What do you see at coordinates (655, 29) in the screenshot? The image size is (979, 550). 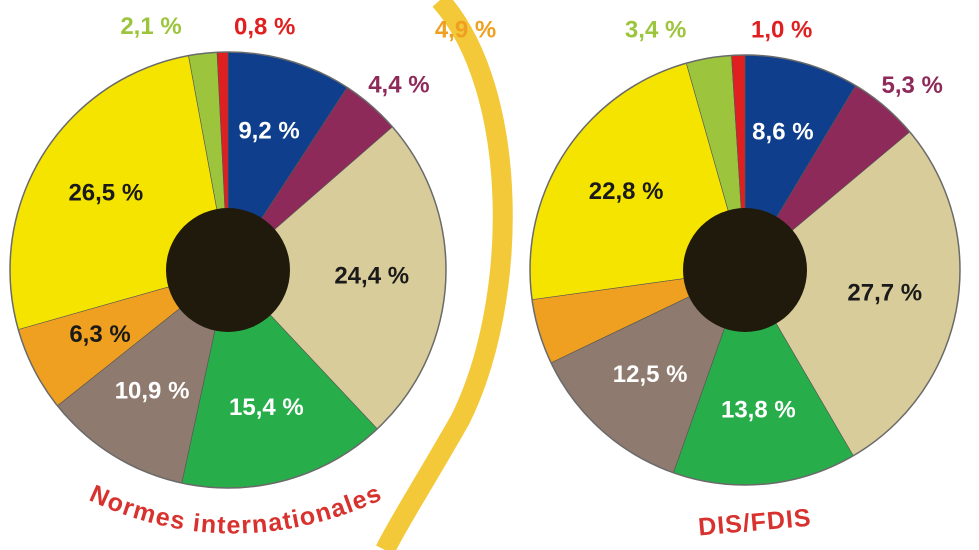 I see `data-label: 3,4 %` at bounding box center [655, 29].